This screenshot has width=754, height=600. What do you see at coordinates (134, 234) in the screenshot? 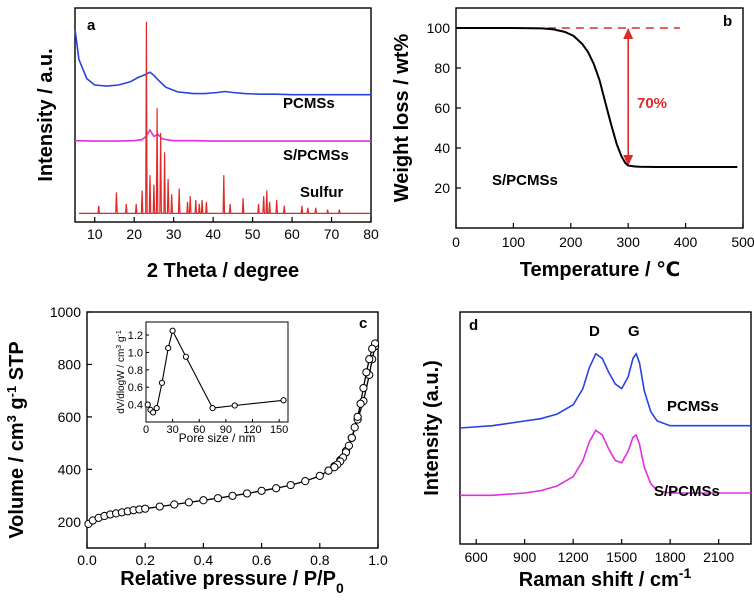
I see `panel-a-x-tick-label: 20` at bounding box center [134, 234].